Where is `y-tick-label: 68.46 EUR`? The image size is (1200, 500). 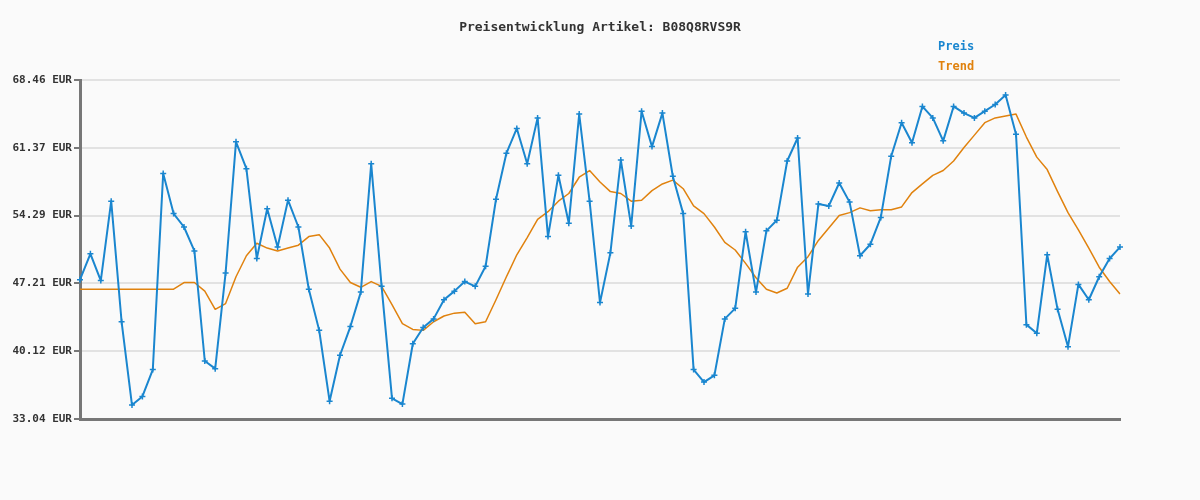
y-tick-label: 68.46 EUR is located at coordinates (42, 79).